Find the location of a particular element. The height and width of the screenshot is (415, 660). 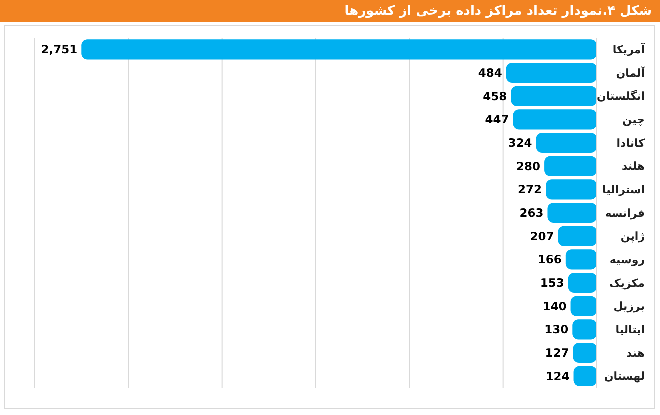

data-label: 207 is located at coordinates (542, 236).